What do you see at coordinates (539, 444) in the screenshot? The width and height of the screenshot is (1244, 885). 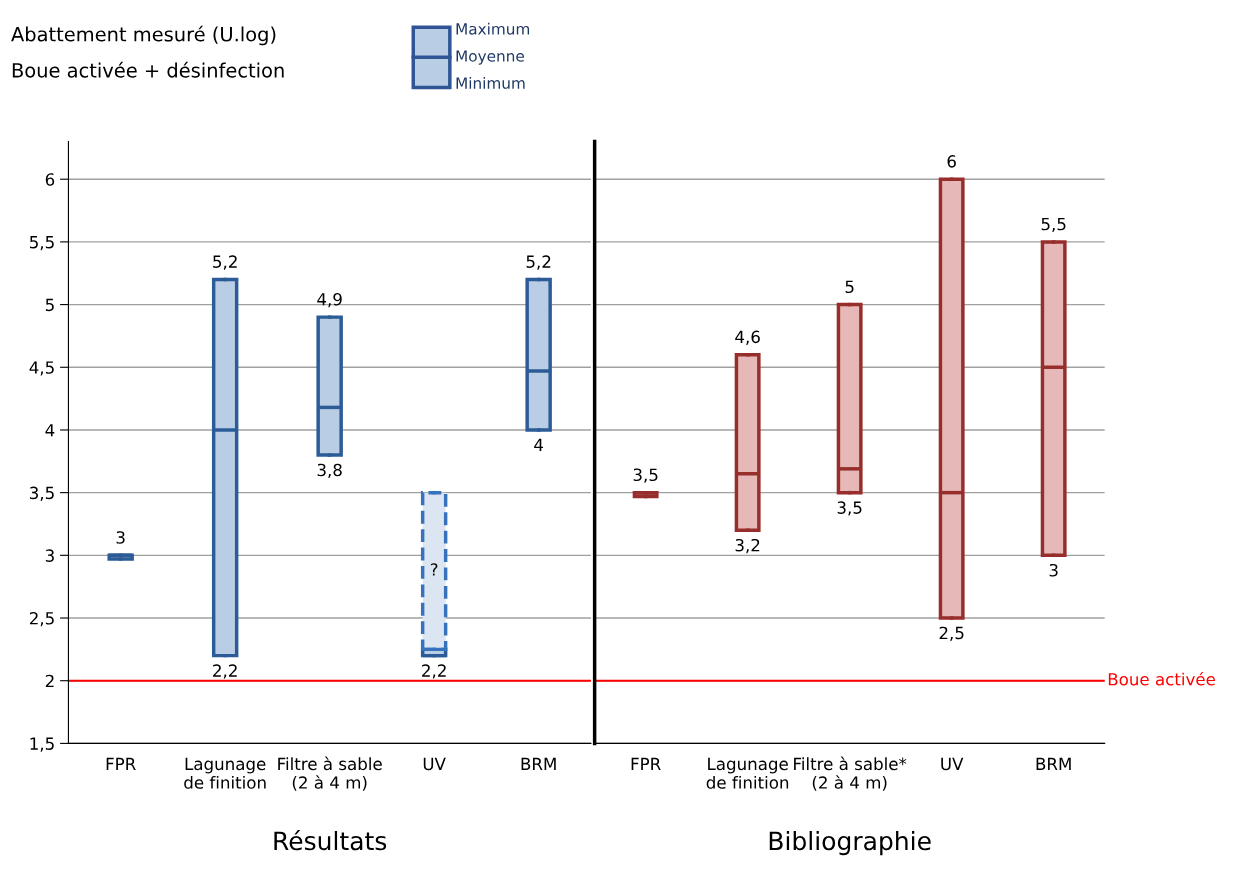 I see `annotation: 4` at bounding box center [539, 444].